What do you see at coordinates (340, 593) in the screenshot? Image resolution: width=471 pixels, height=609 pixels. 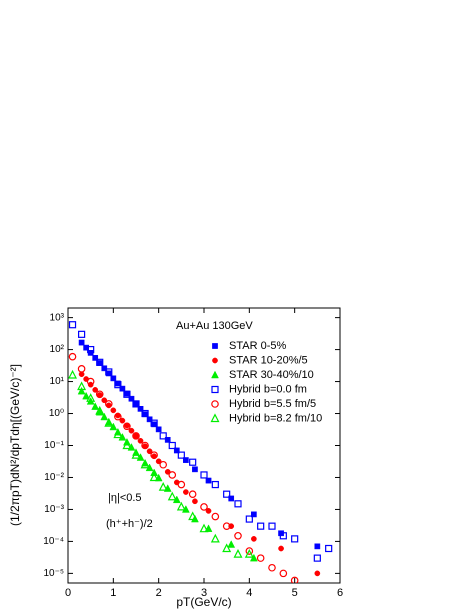 I see `x-tick-label: 6` at bounding box center [340, 593].